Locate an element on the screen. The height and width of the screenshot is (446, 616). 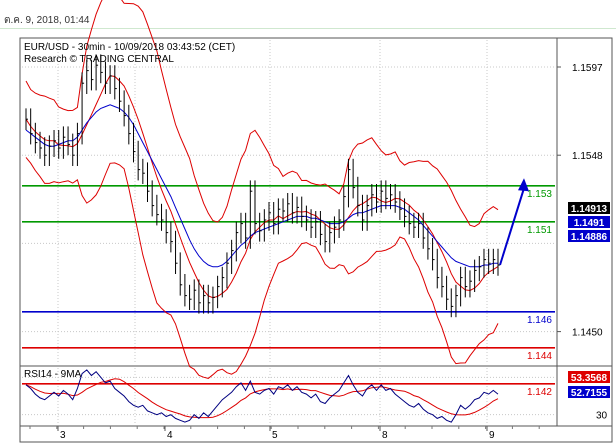
price-tag-bg-1.14913 is located at coordinates (589, 208).